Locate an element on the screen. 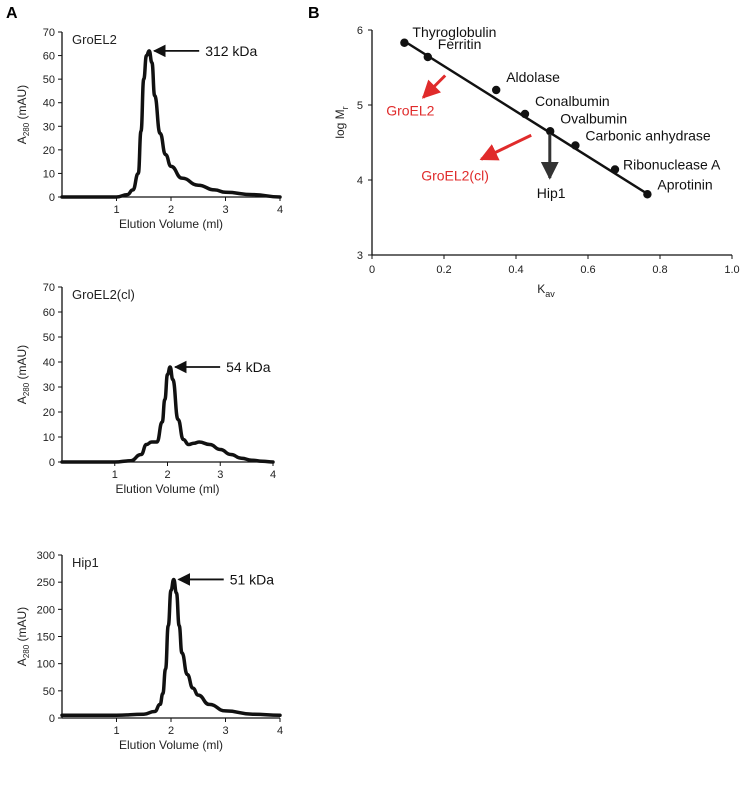 The height and width of the screenshot is (800, 747). y-tick-label: 3 is located at coordinates (360, 256).